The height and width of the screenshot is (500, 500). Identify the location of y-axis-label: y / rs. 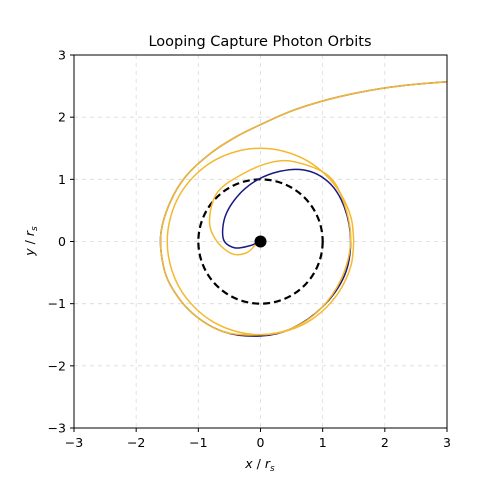
(31, 241).